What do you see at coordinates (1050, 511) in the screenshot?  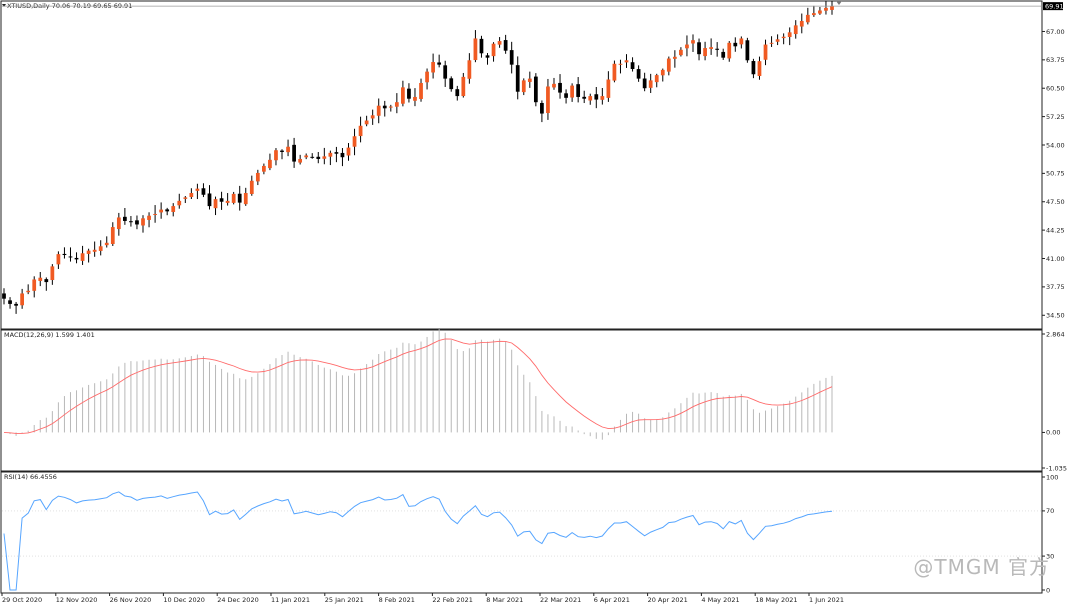 I see `rsi-tick-label: 70` at bounding box center [1050, 511].